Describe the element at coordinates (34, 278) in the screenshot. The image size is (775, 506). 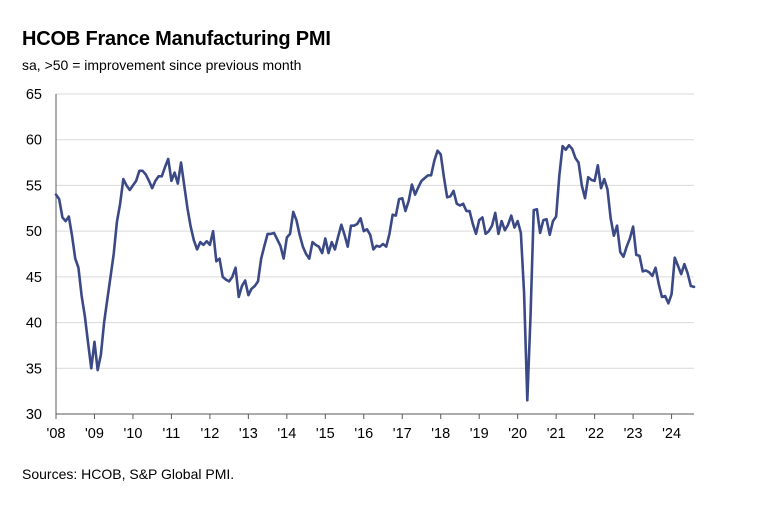
I see `y-tick-label-45: 45` at that location.